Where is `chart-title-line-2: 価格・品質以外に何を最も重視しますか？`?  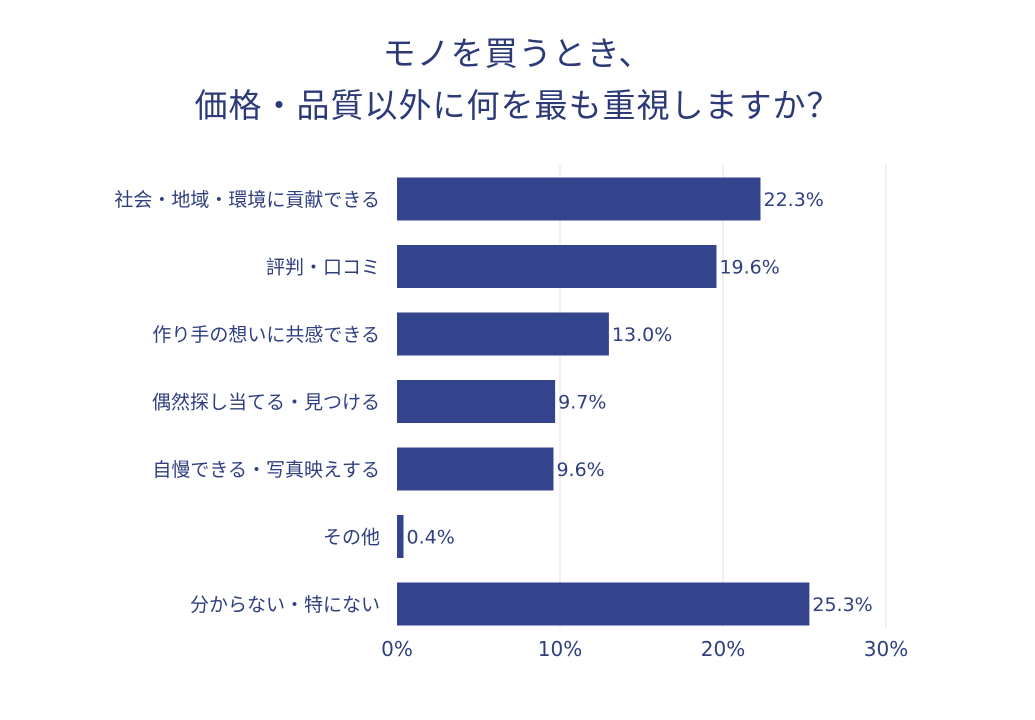
chart-title-line-2: 価格・品質以外に何を最も重視しますか？ is located at coordinates (517, 105).